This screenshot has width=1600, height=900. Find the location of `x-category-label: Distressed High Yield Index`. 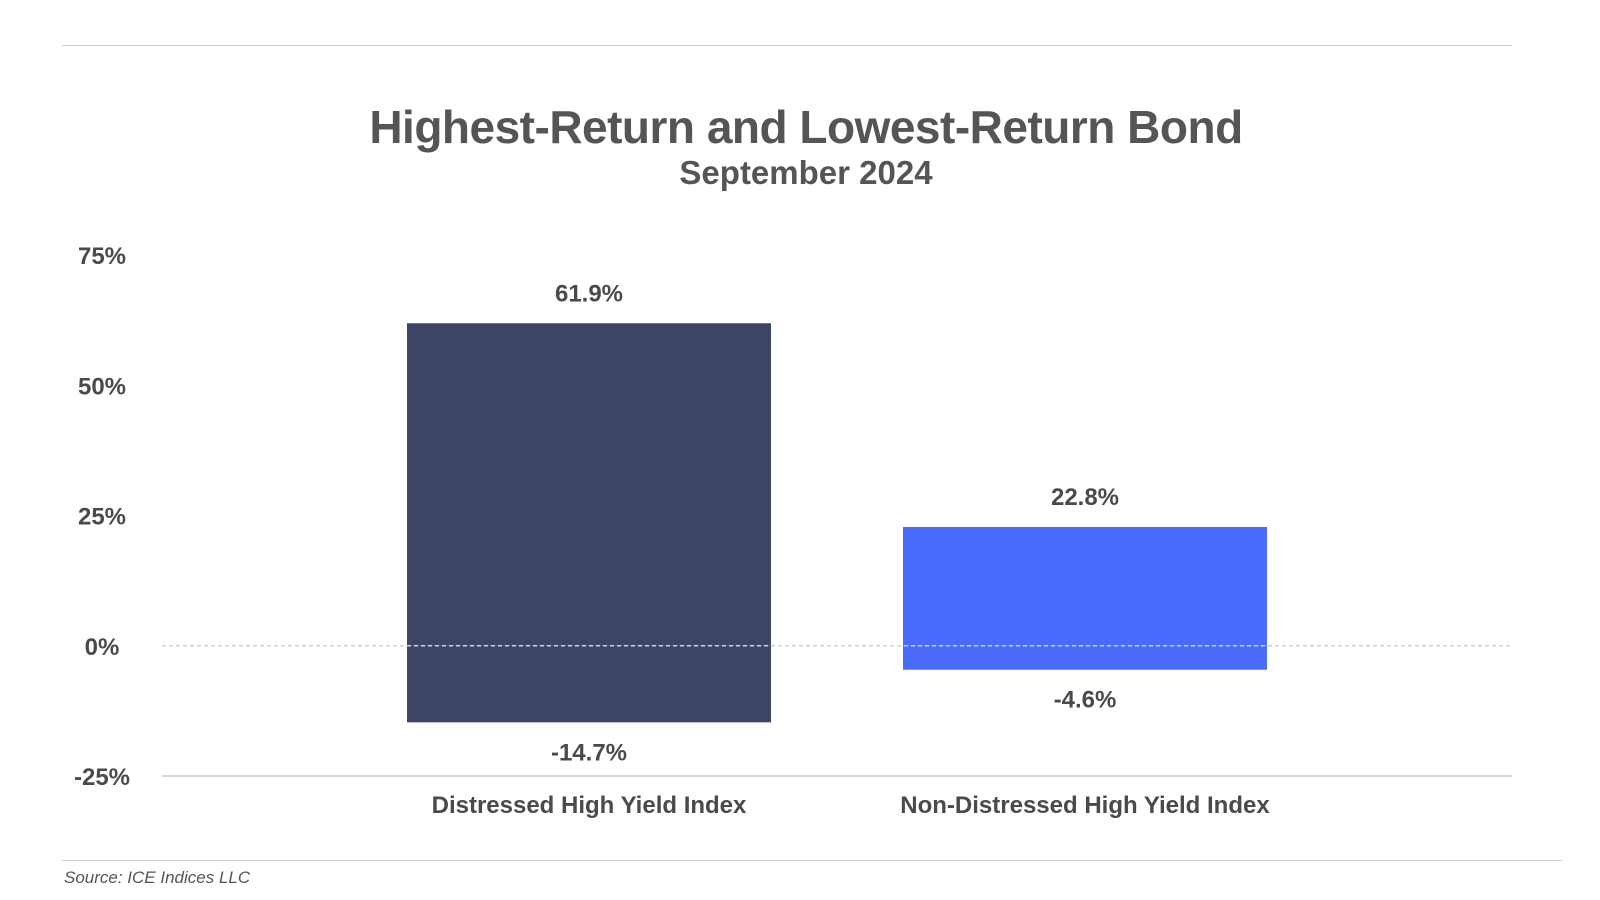

x-category-label: Distressed High Yield Index is located at coordinates (589, 805).